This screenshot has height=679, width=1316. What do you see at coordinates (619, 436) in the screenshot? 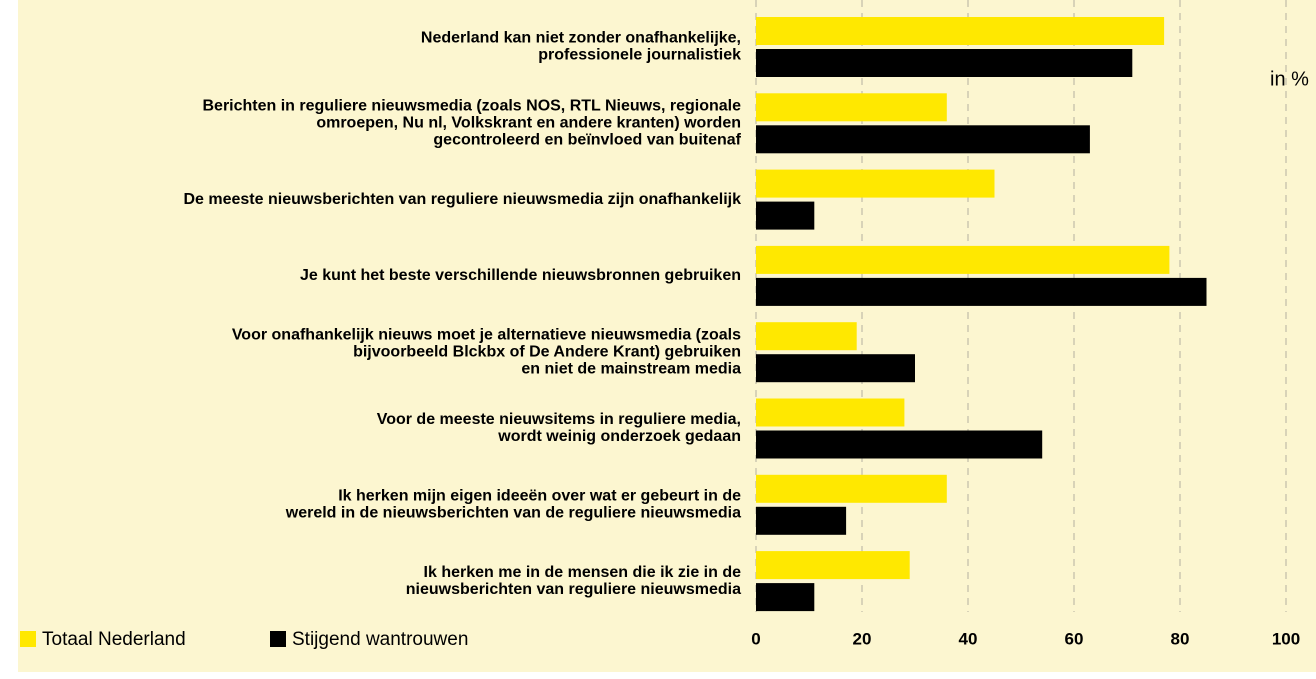
I see `category-label: wordt weinig onderzoek gedaan` at bounding box center [619, 436].